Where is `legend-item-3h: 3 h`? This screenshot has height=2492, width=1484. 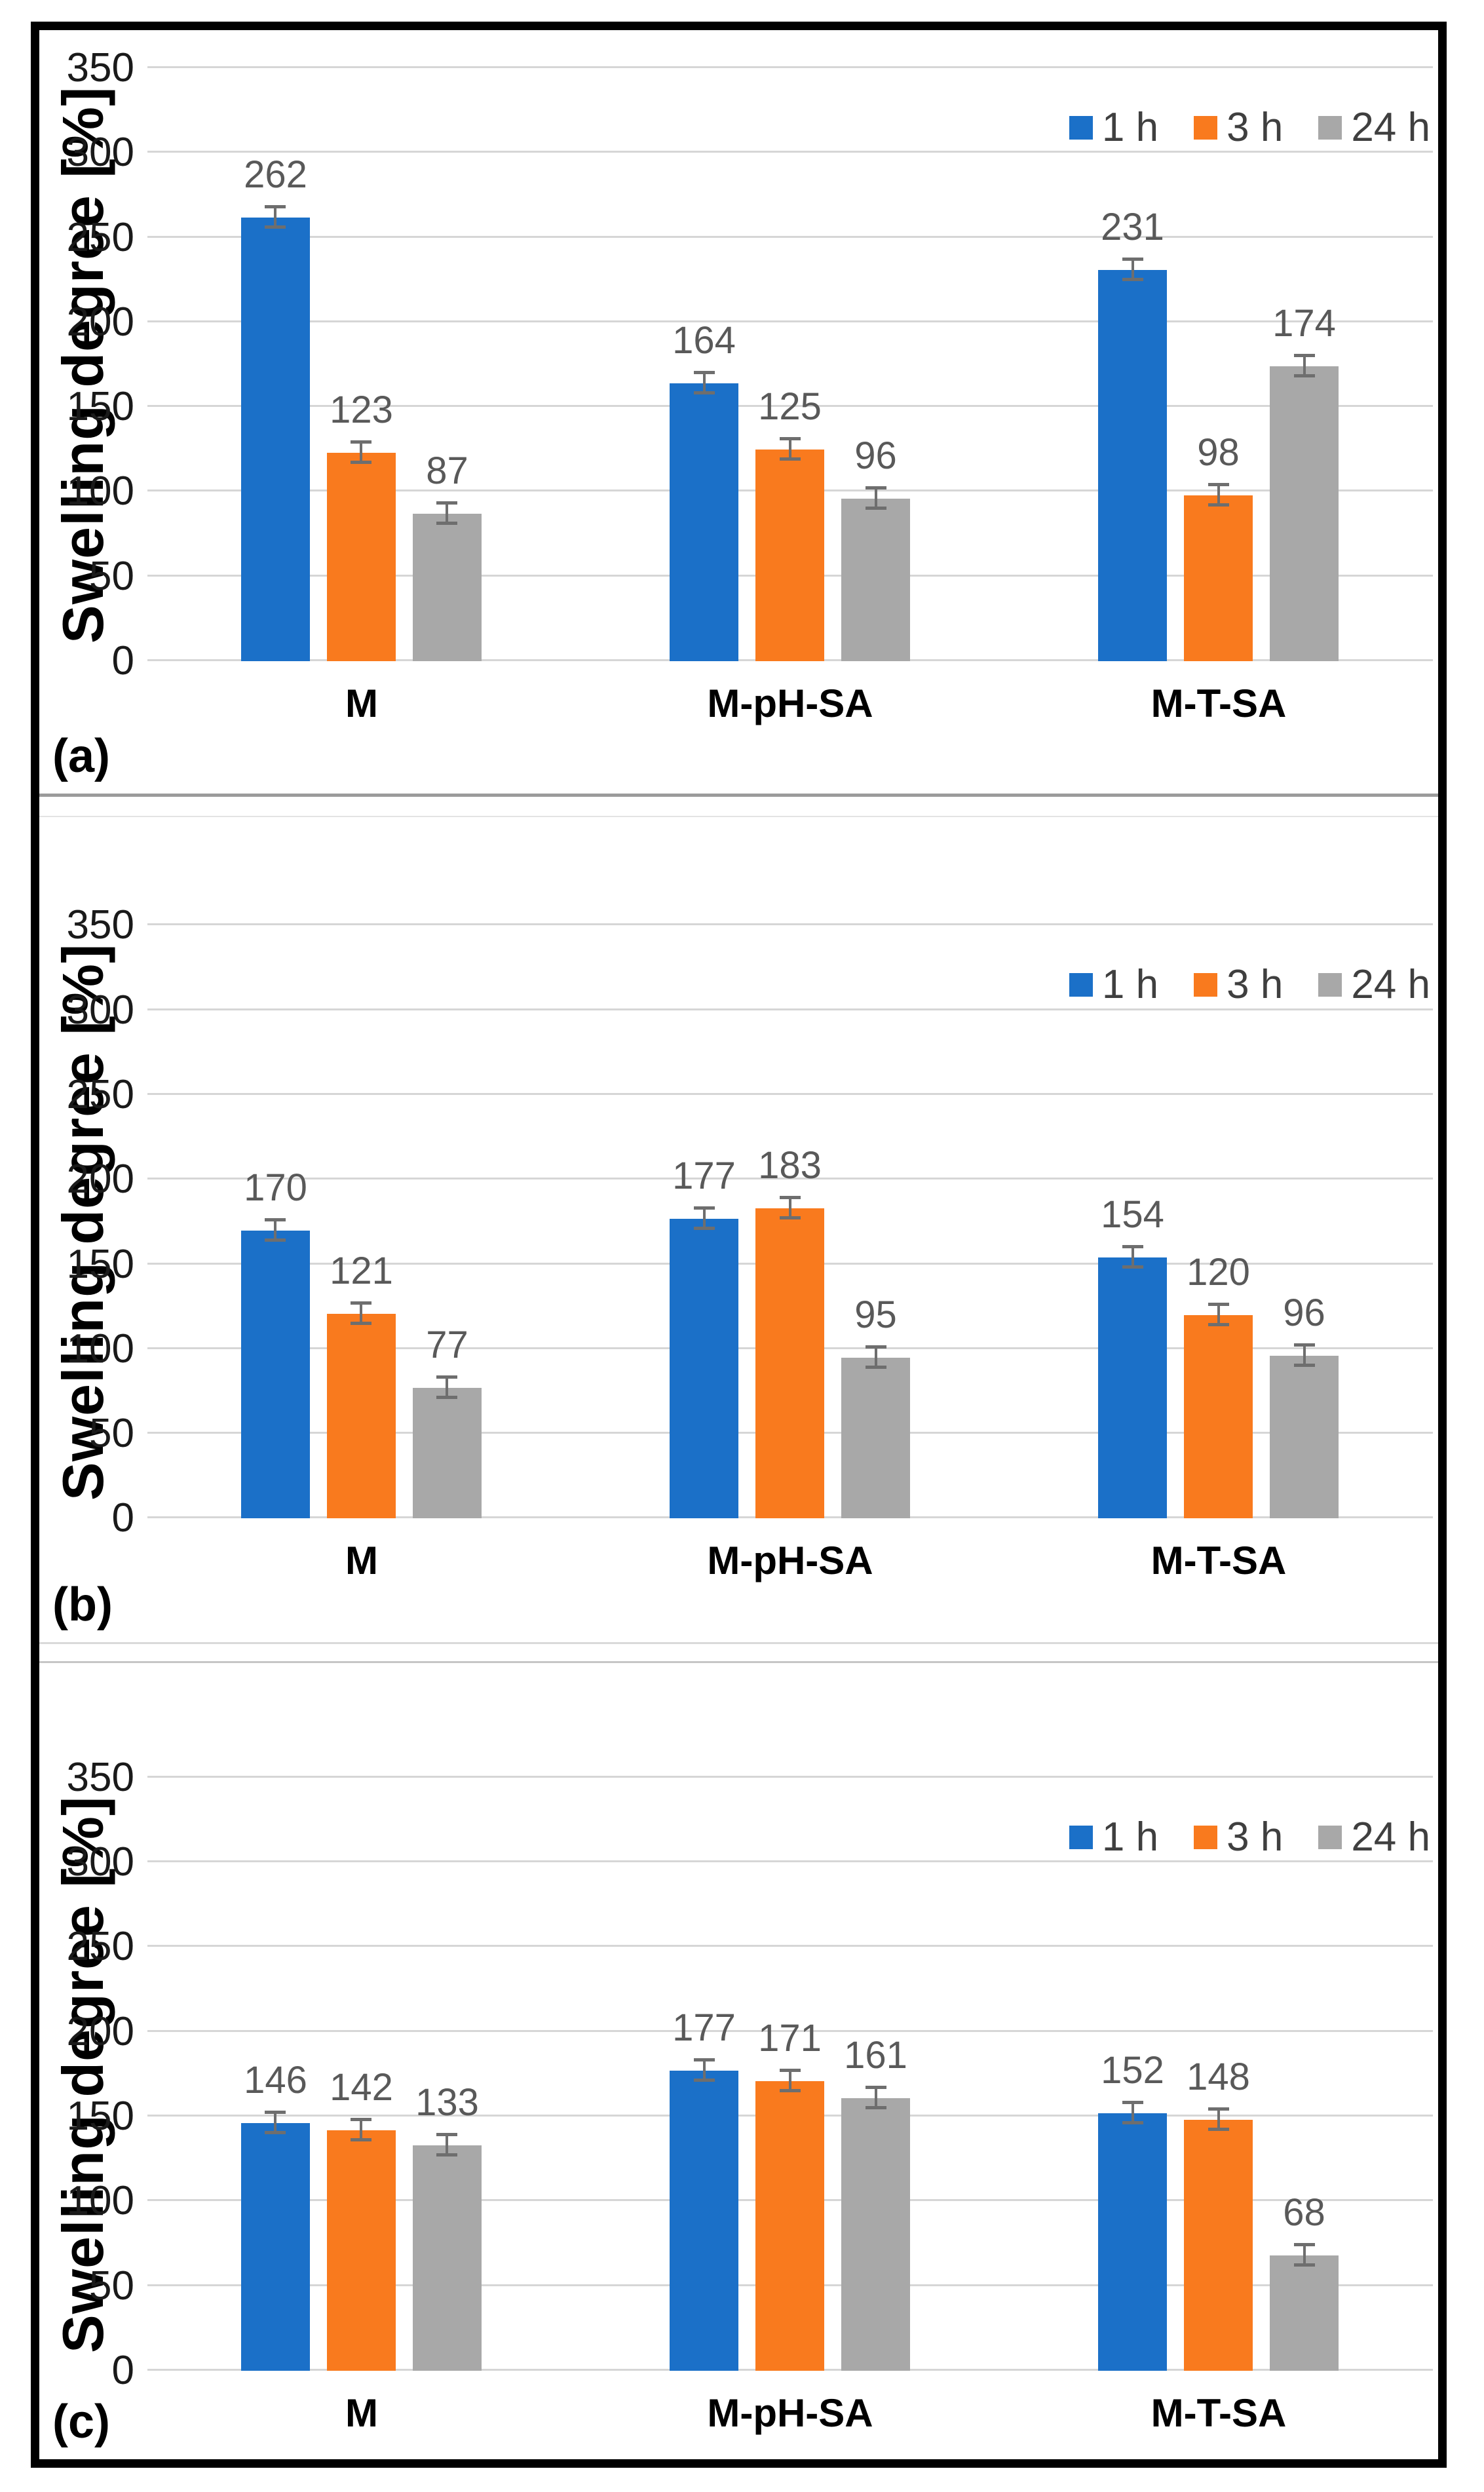
legend-item-3h: 3 h is located at coordinates (1238, 985).